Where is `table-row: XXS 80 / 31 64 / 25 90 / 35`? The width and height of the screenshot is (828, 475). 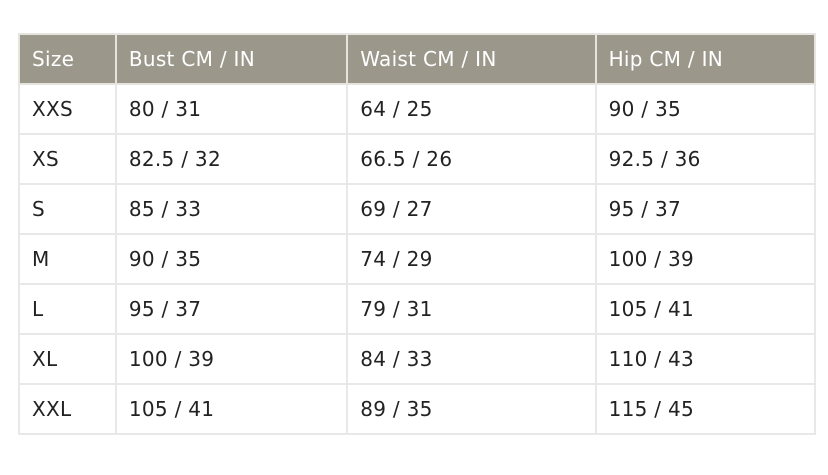
table-row: XXS 80 / 31 64 / 25 90 / 35 is located at coordinates (417, 109).